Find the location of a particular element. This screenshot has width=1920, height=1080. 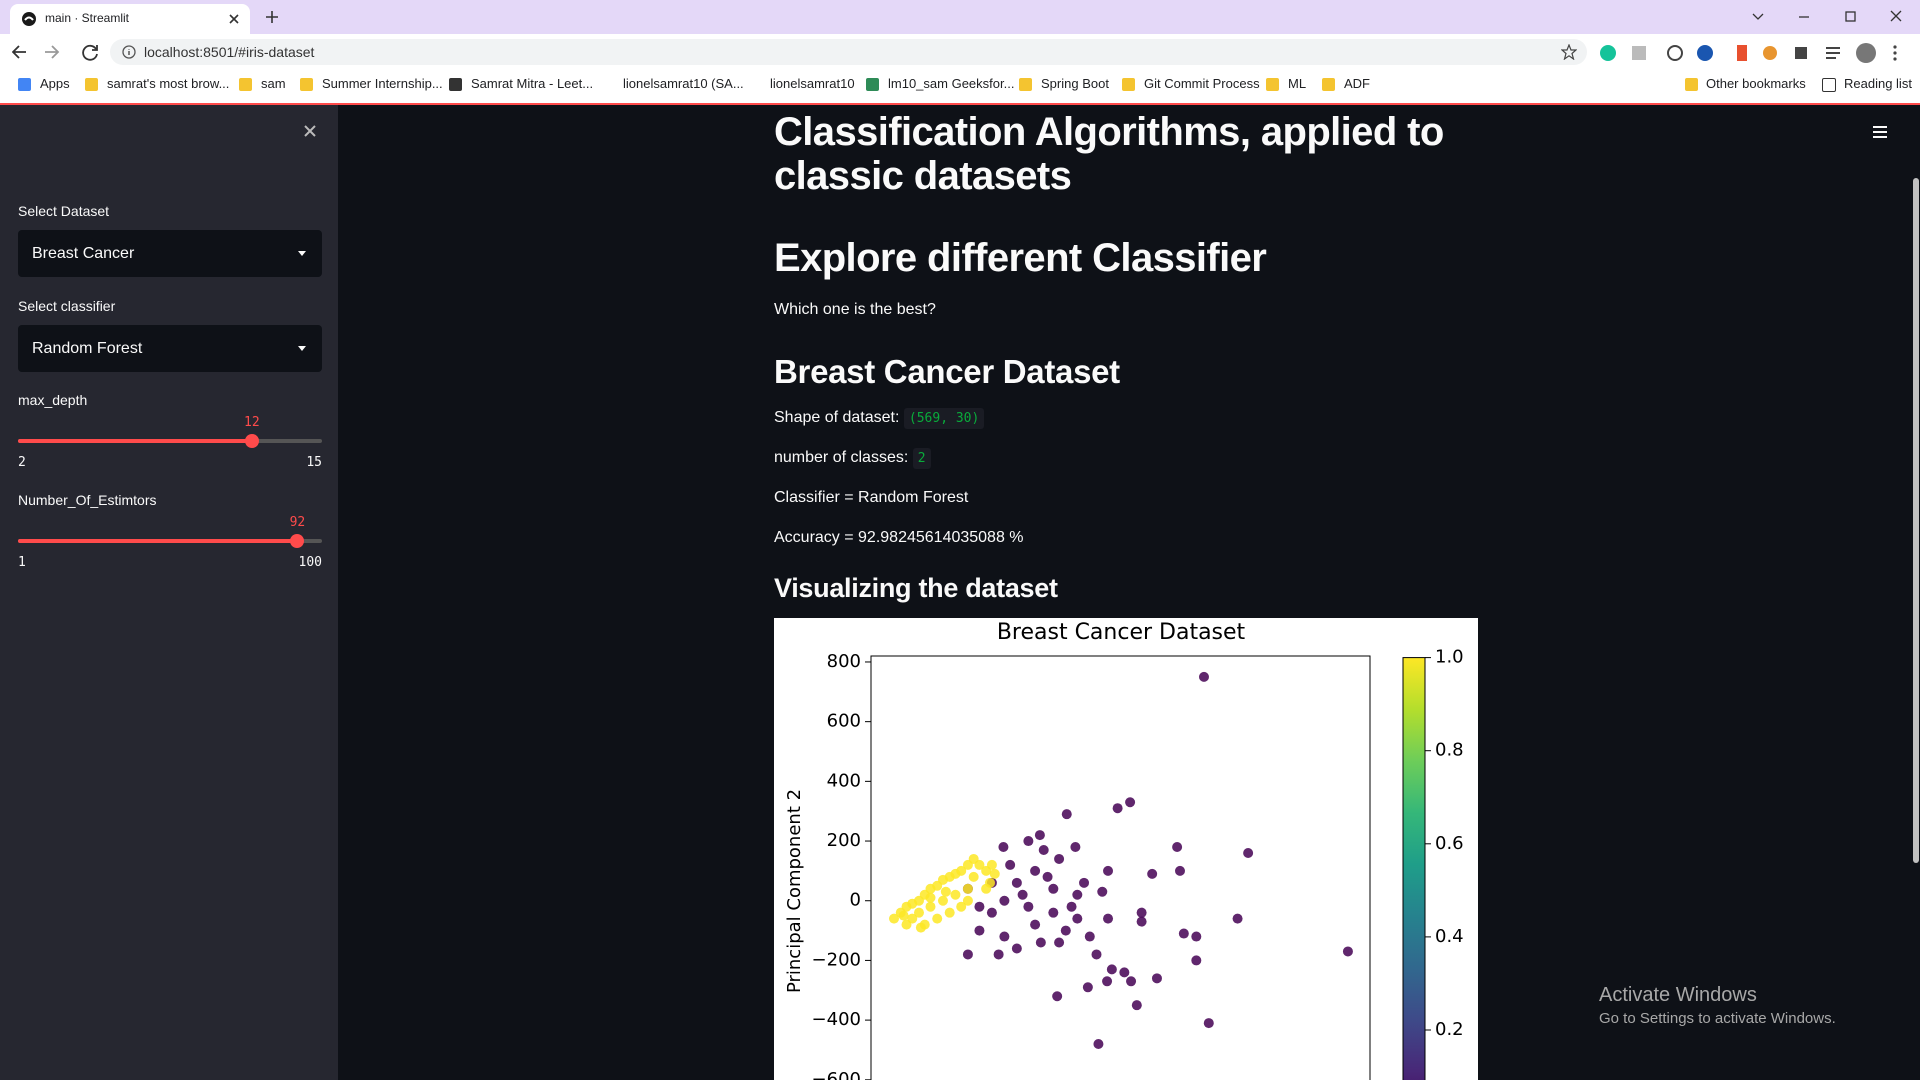

y-tick-label: −400 is located at coordinates (836, 1019).